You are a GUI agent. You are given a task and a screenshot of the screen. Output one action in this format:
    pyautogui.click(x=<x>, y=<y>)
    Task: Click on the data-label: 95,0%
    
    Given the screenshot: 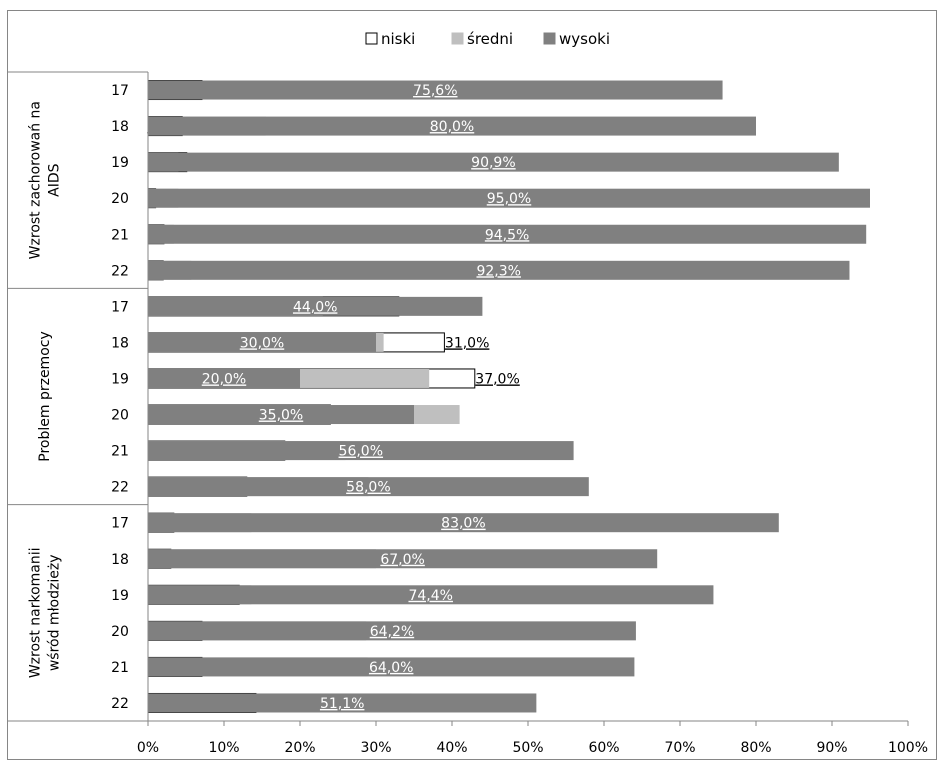 What is the action you would take?
    pyautogui.click(x=509, y=199)
    